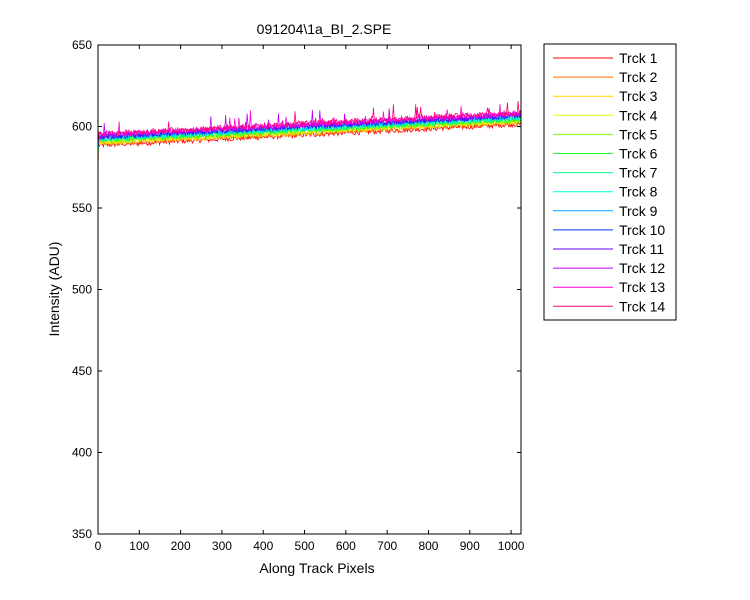 The image size is (750, 600). Describe the element at coordinates (82, 290) in the screenshot. I see `y-tick-label: 500` at that location.